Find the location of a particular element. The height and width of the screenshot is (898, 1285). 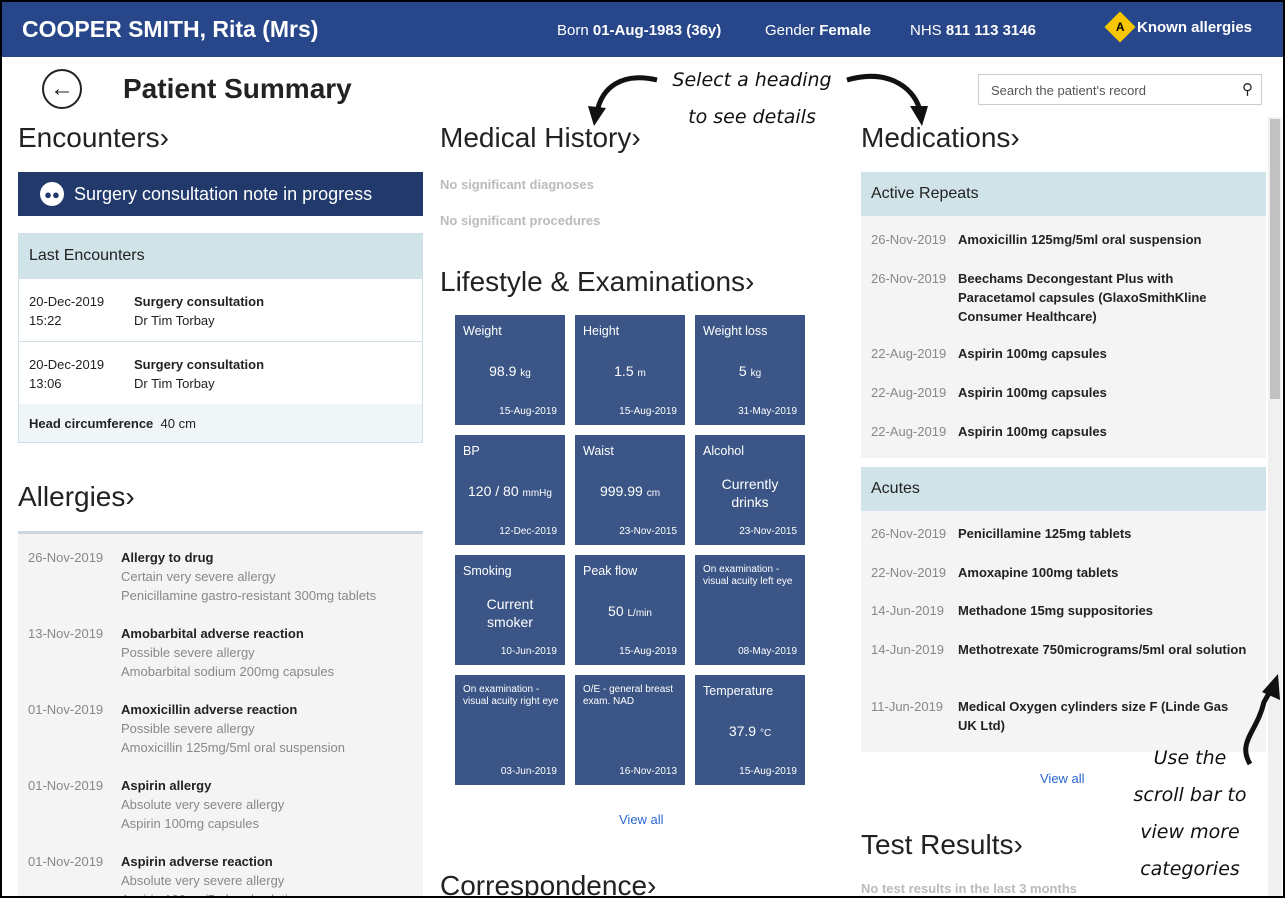

tile-value-number: 37.9 is located at coordinates (742, 731).